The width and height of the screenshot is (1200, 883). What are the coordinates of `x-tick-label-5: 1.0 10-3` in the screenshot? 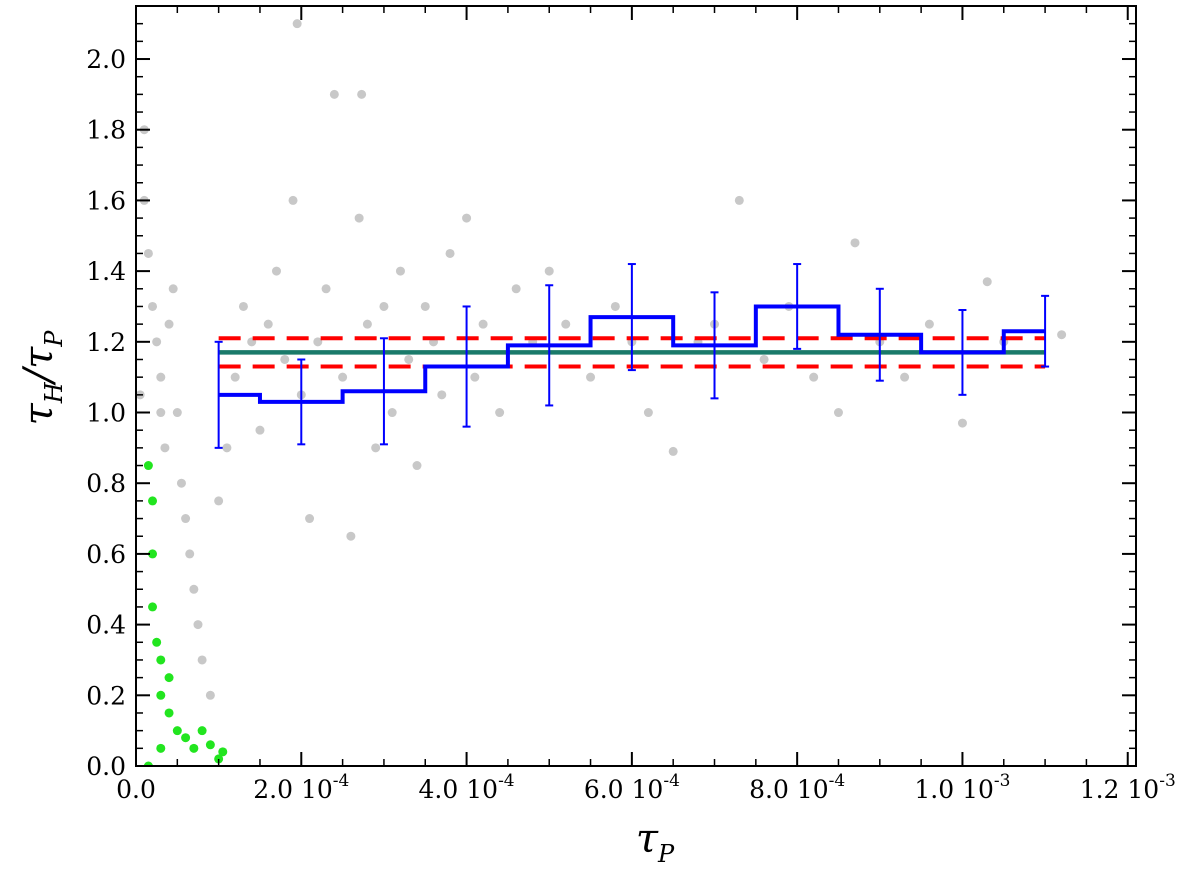 It's located at (962, 787).